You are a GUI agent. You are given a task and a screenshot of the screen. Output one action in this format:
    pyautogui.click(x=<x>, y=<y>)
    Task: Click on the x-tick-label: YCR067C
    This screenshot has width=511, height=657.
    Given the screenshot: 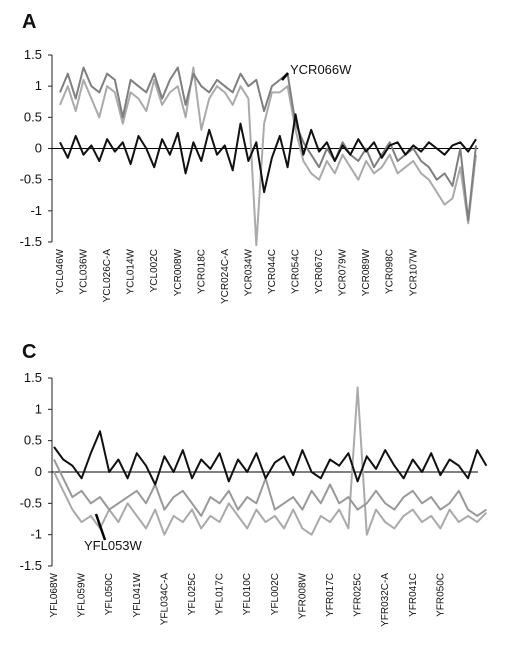 What is the action you would take?
    pyautogui.click(x=319, y=271)
    